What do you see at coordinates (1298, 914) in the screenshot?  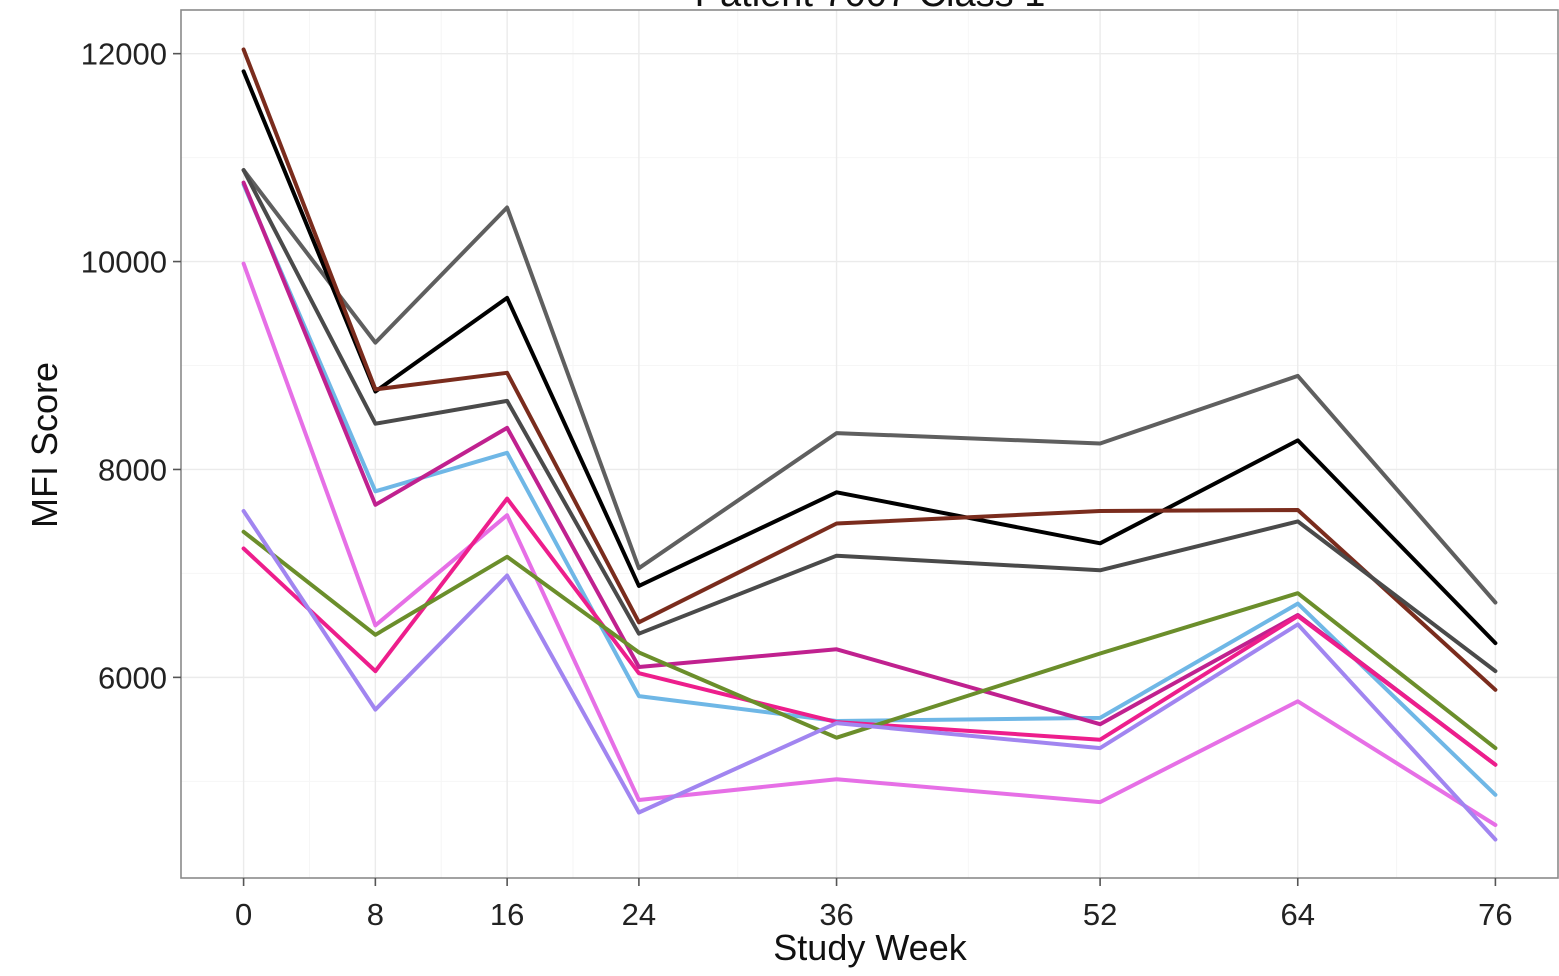 I see `x-tick-label: 64` at bounding box center [1298, 914].